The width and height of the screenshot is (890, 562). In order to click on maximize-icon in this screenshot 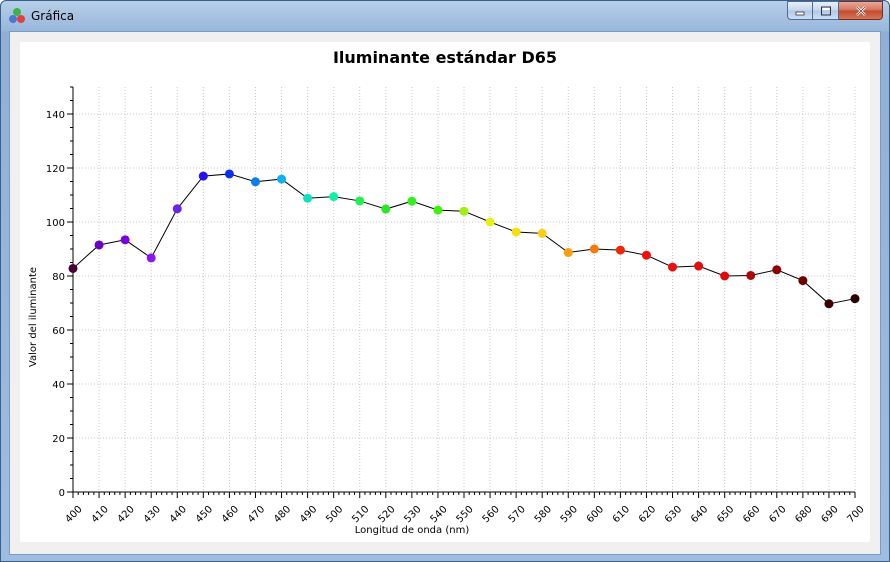, I will do `click(825, 10)`.